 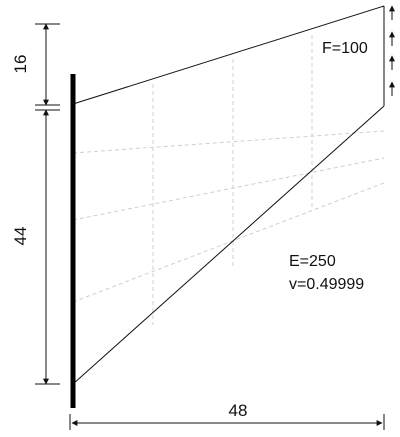 What do you see at coordinates (326, 284) in the screenshot?
I see `poisson-label: v=0.49999` at bounding box center [326, 284].